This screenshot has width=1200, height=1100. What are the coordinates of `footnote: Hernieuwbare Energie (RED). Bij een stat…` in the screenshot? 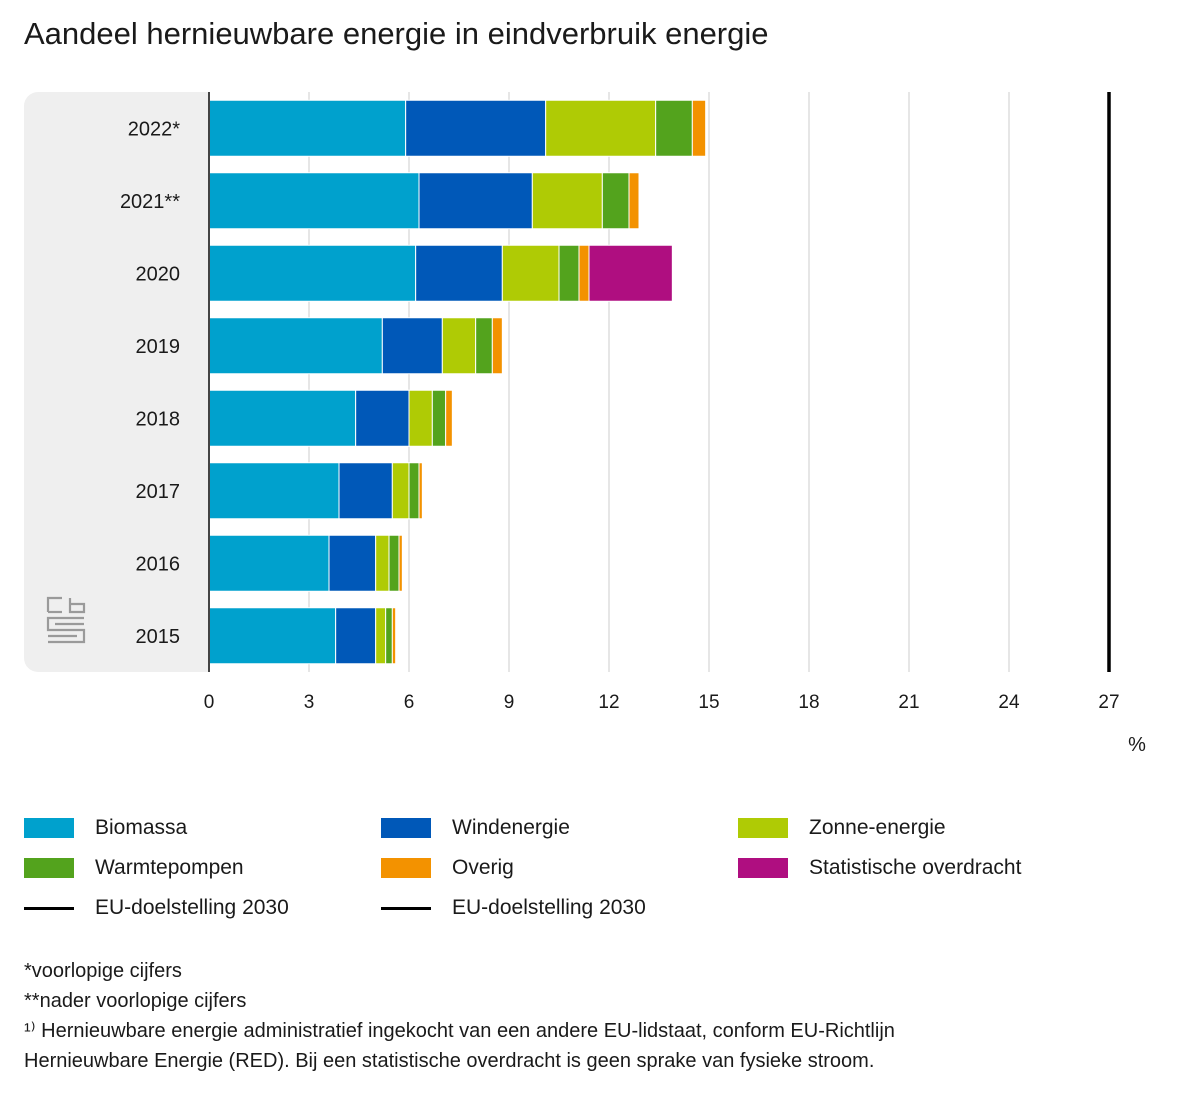 It's located at (449, 1061).